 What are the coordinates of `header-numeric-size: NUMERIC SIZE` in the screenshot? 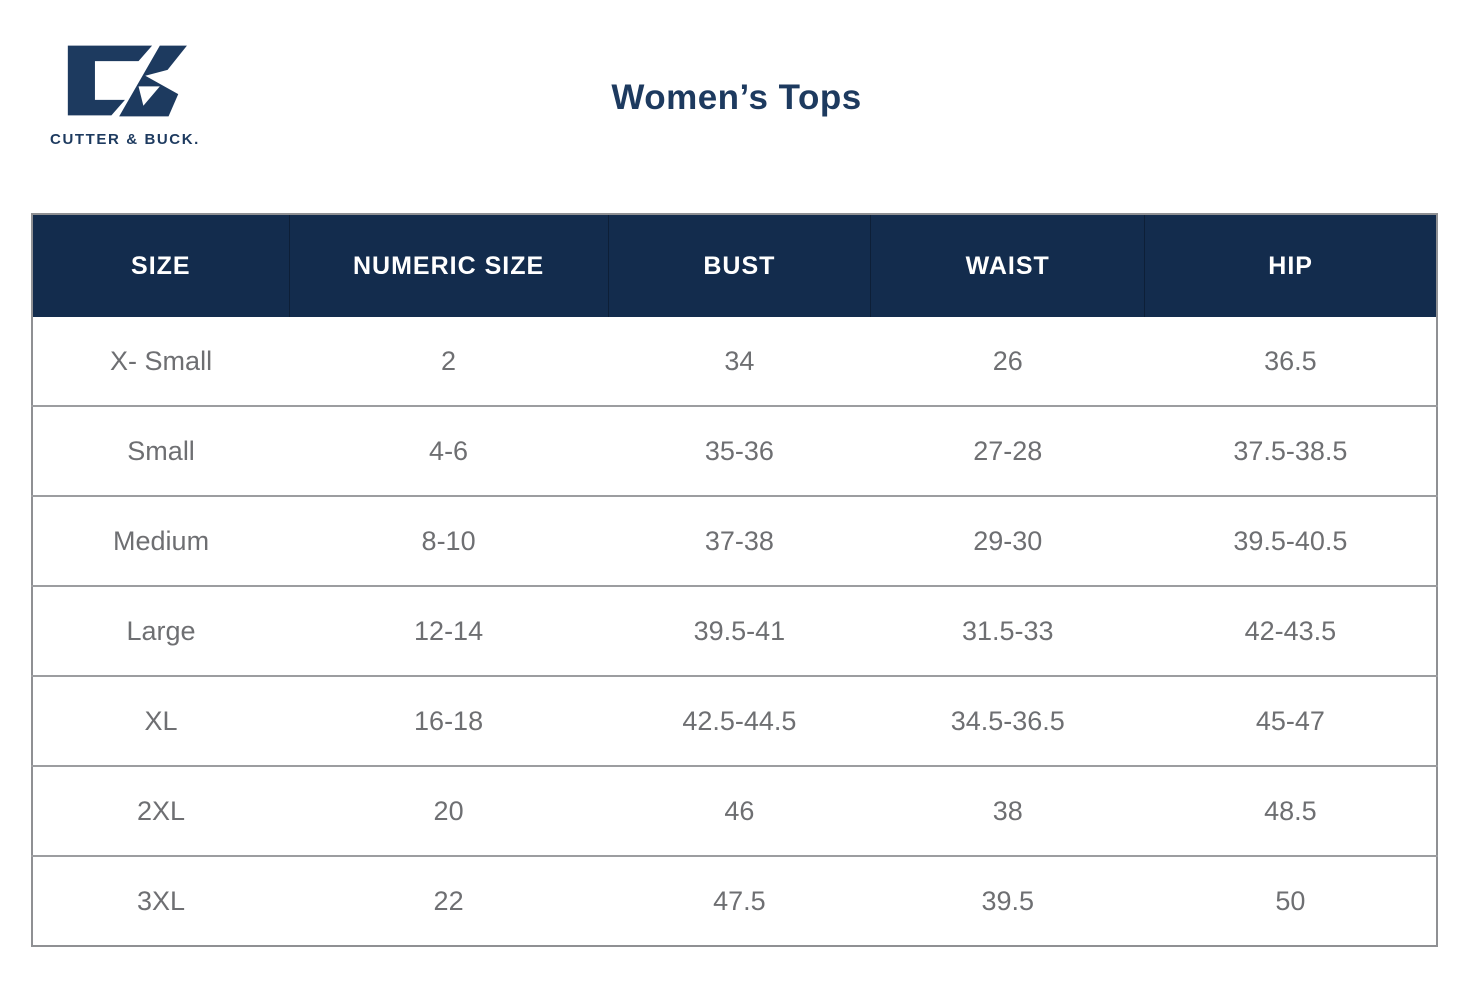 It's located at (448, 265).